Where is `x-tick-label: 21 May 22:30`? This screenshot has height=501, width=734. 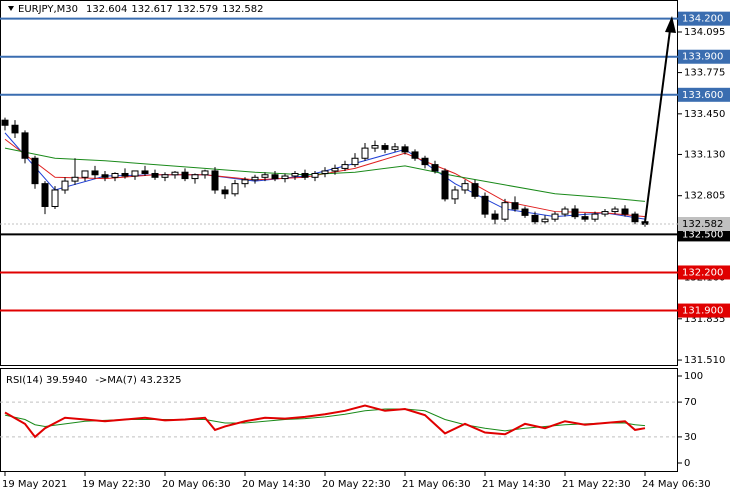
x-tick-label: 21 May 22:30 is located at coordinates (596, 484).